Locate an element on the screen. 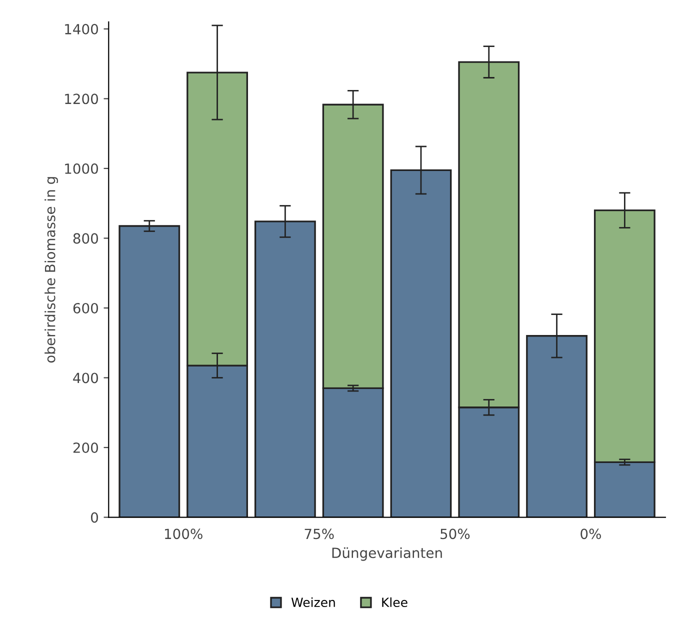 The image size is (679, 627). y-tick-label: 1200 is located at coordinates (81, 99).